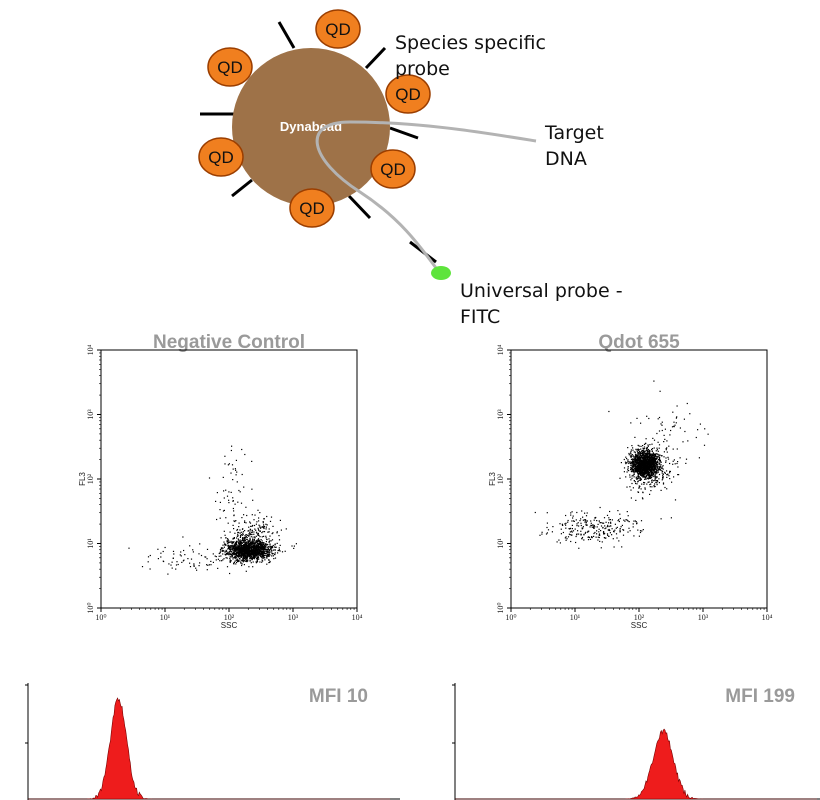 Image resolution: width=820 pixels, height=800 pixels. What do you see at coordinates (375, 58) in the screenshot?
I see `probe-stalk` at bounding box center [375, 58].